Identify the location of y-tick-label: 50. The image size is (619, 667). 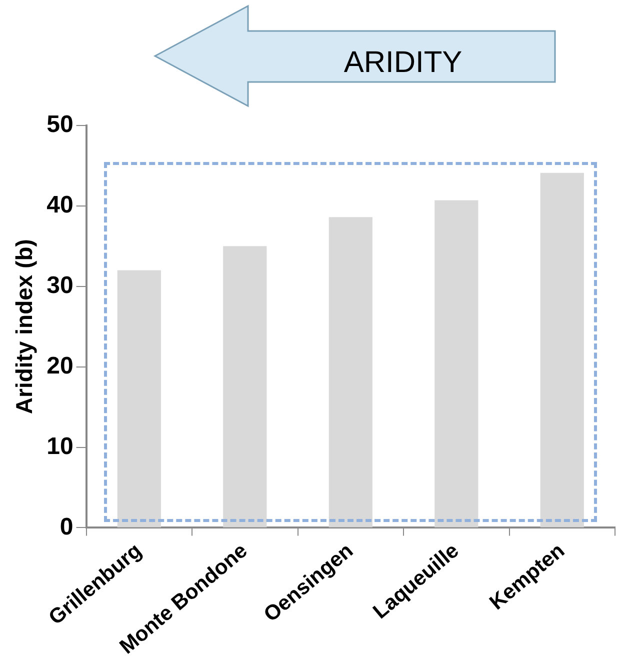
(60, 124).